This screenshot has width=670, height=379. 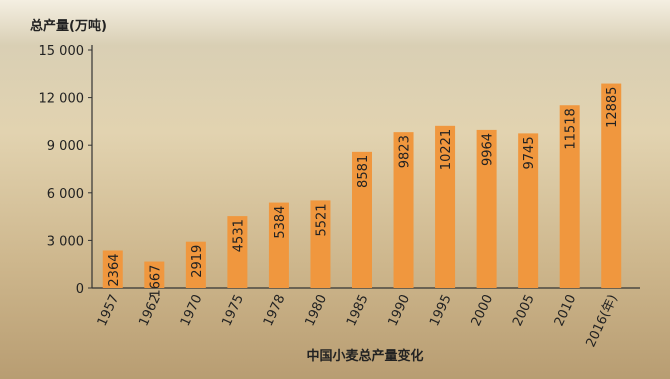 I want to click on value-label: 2364, so click(x=114, y=269).